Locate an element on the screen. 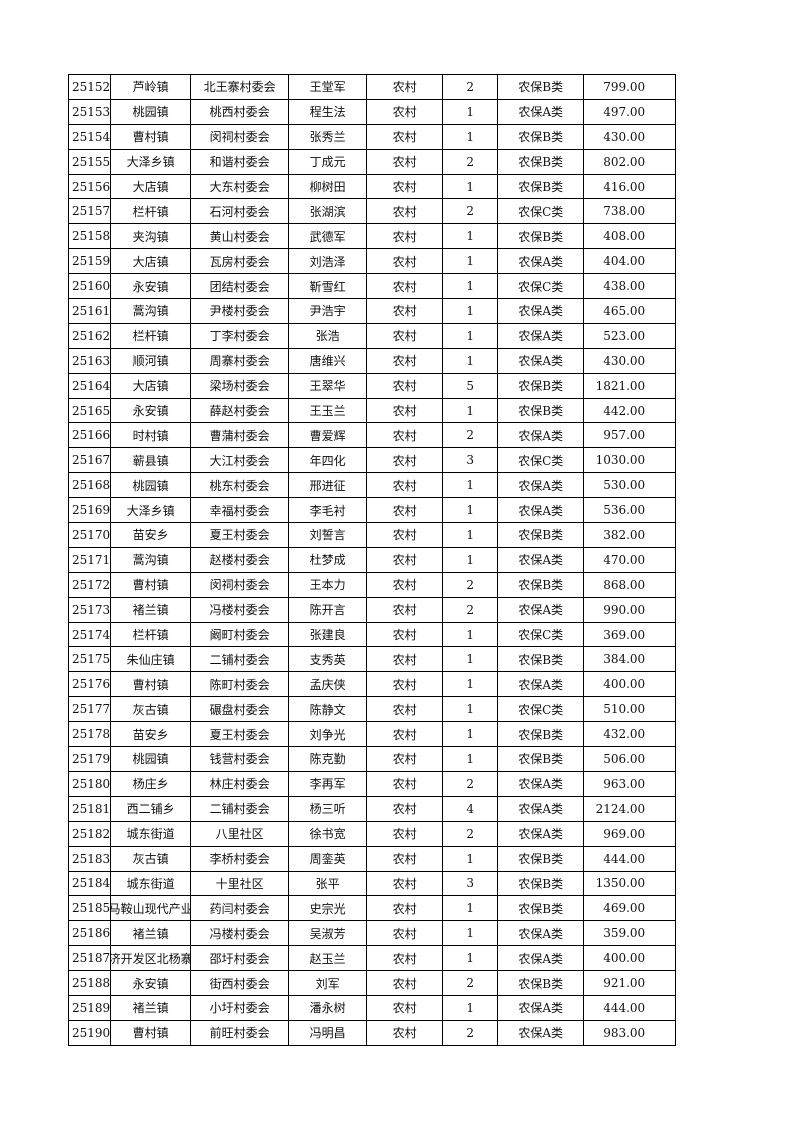  person-name: 李再军 is located at coordinates (328, 783).